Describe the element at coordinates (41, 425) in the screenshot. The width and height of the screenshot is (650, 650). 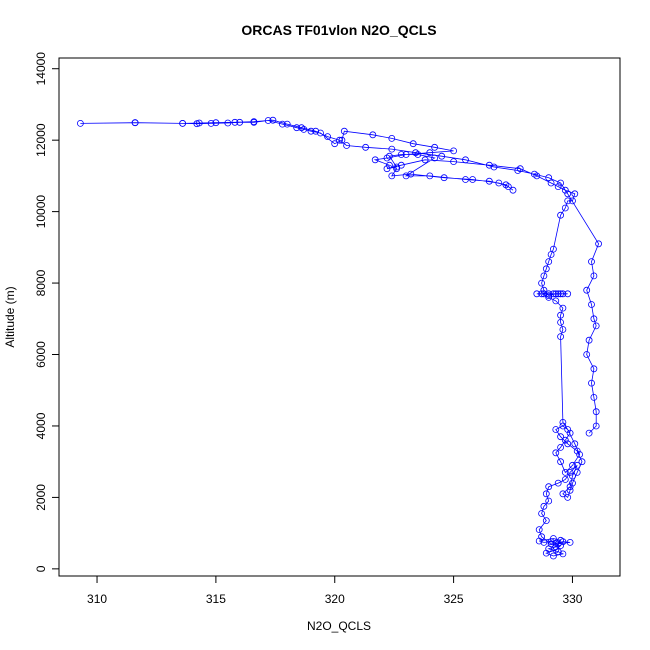
I see `y-tick-label: 4000` at that location.